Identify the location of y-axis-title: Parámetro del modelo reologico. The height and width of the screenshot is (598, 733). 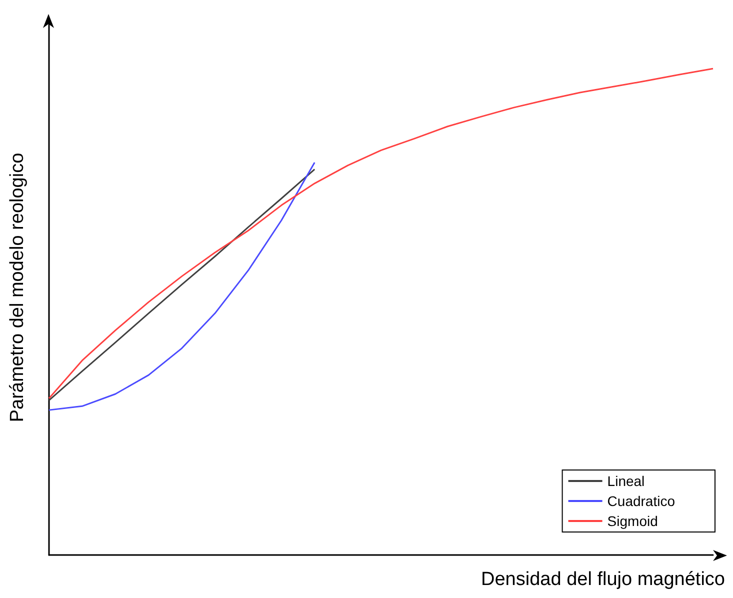
(17, 287).